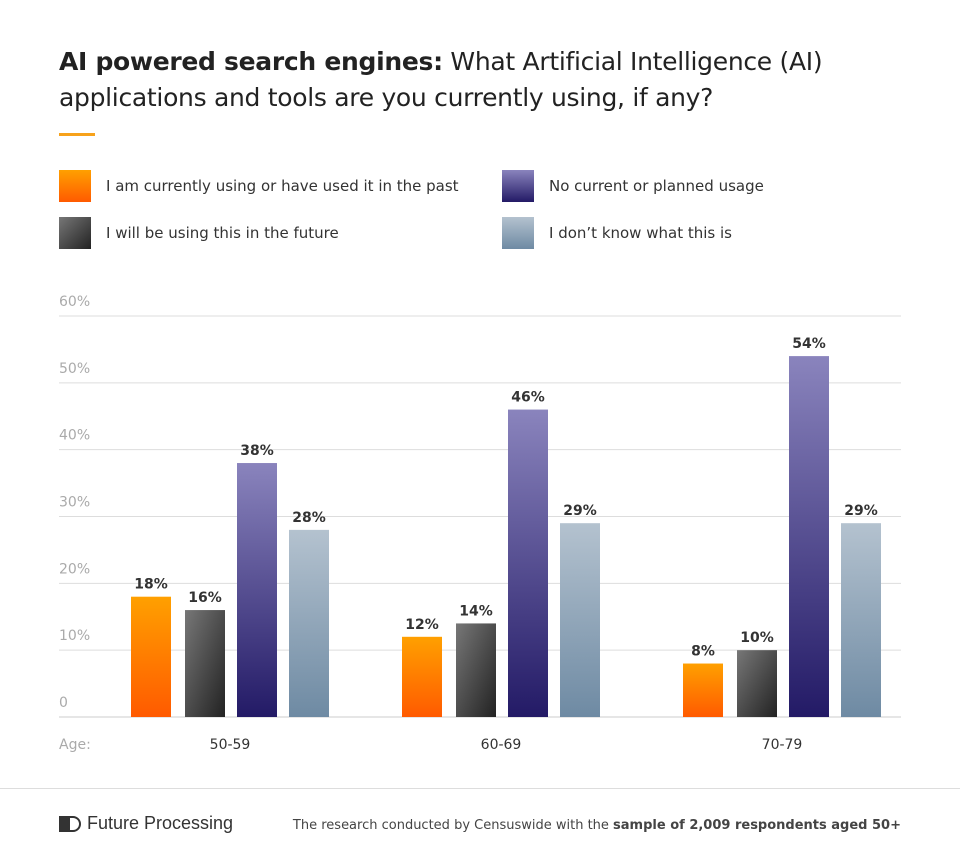  Describe the element at coordinates (782, 745) in the screenshot. I see `x-tick-label: 70-79` at that location.